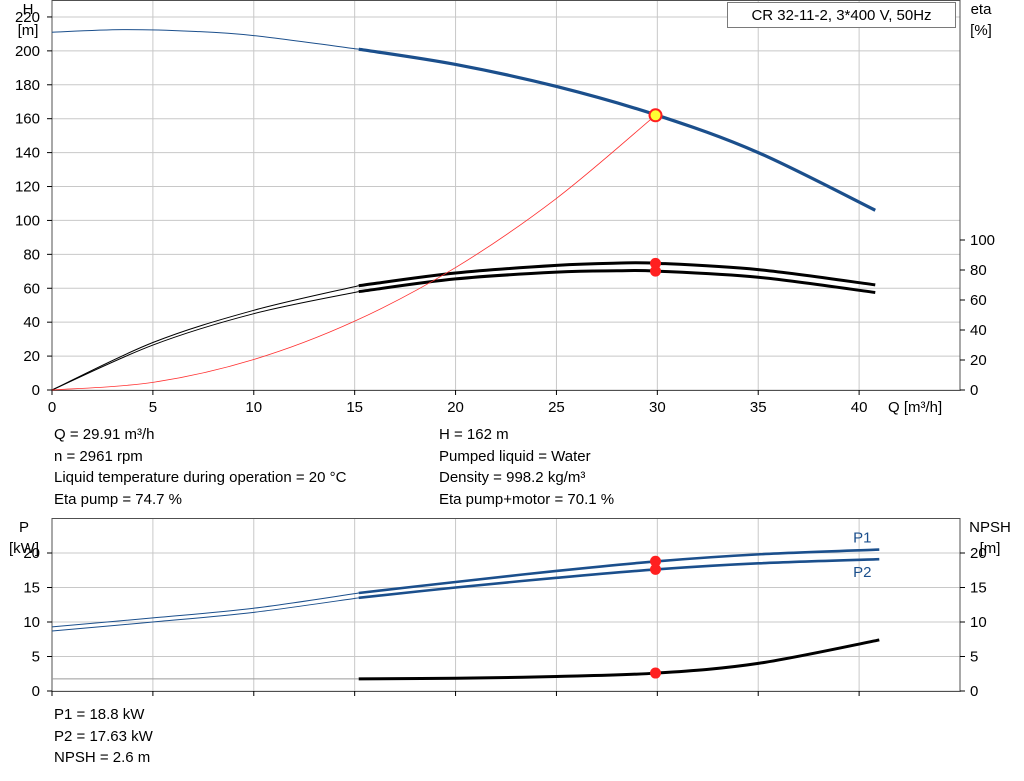 This screenshot has width=1024, height=781. What do you see at coordinates (990, 527) in the screenshot?
I see `bottom-right-axis-label-symbol: NPSH` at bounding box center [990, 527].